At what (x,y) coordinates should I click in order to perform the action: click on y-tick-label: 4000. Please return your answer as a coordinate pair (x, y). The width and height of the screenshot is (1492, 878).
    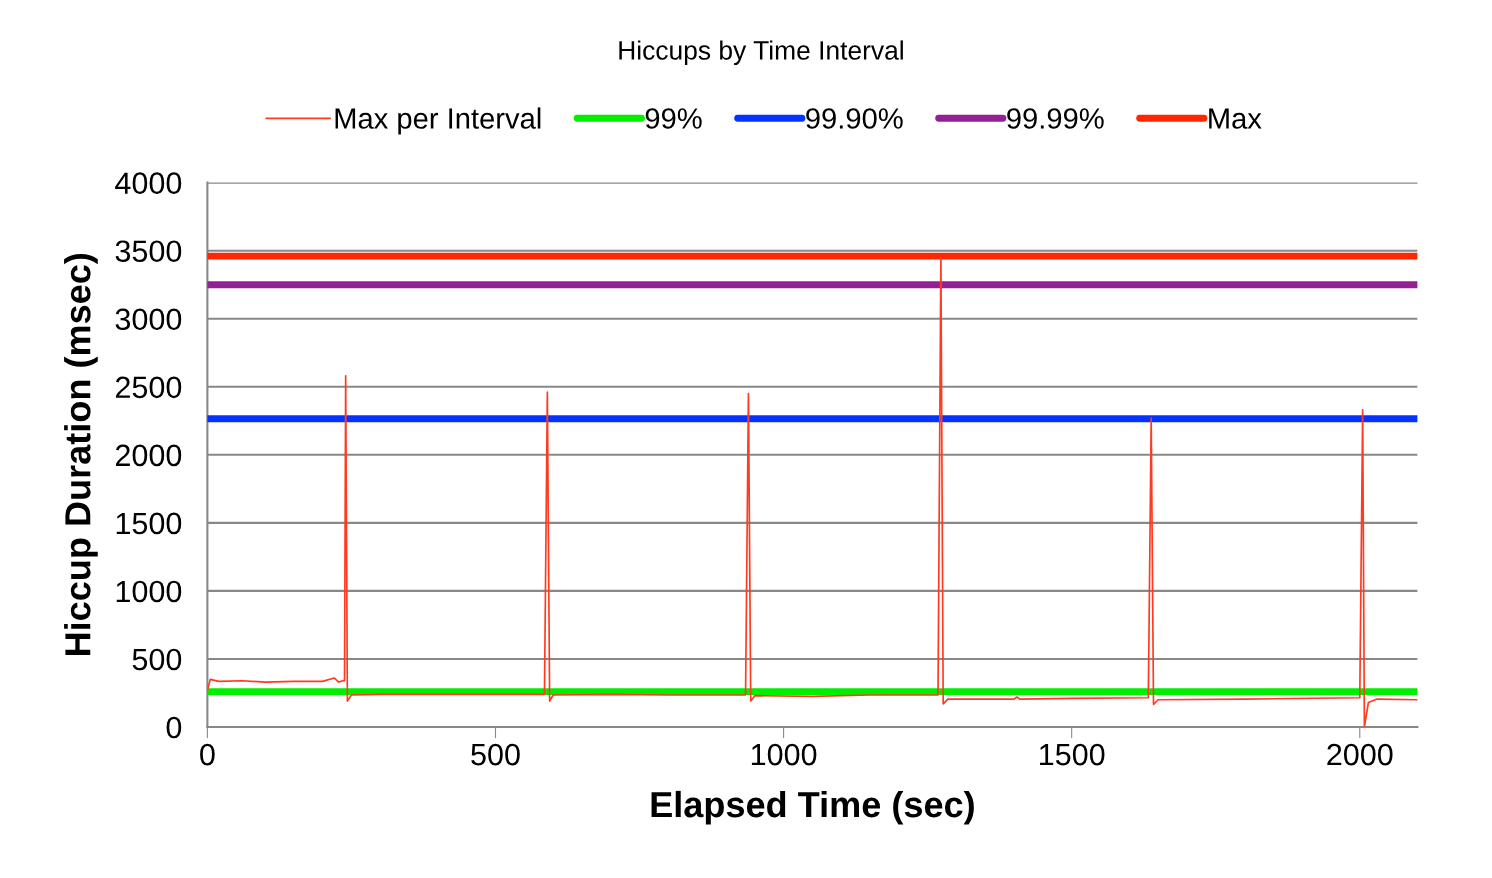
    Looking at the image, I should click on (148, 183).